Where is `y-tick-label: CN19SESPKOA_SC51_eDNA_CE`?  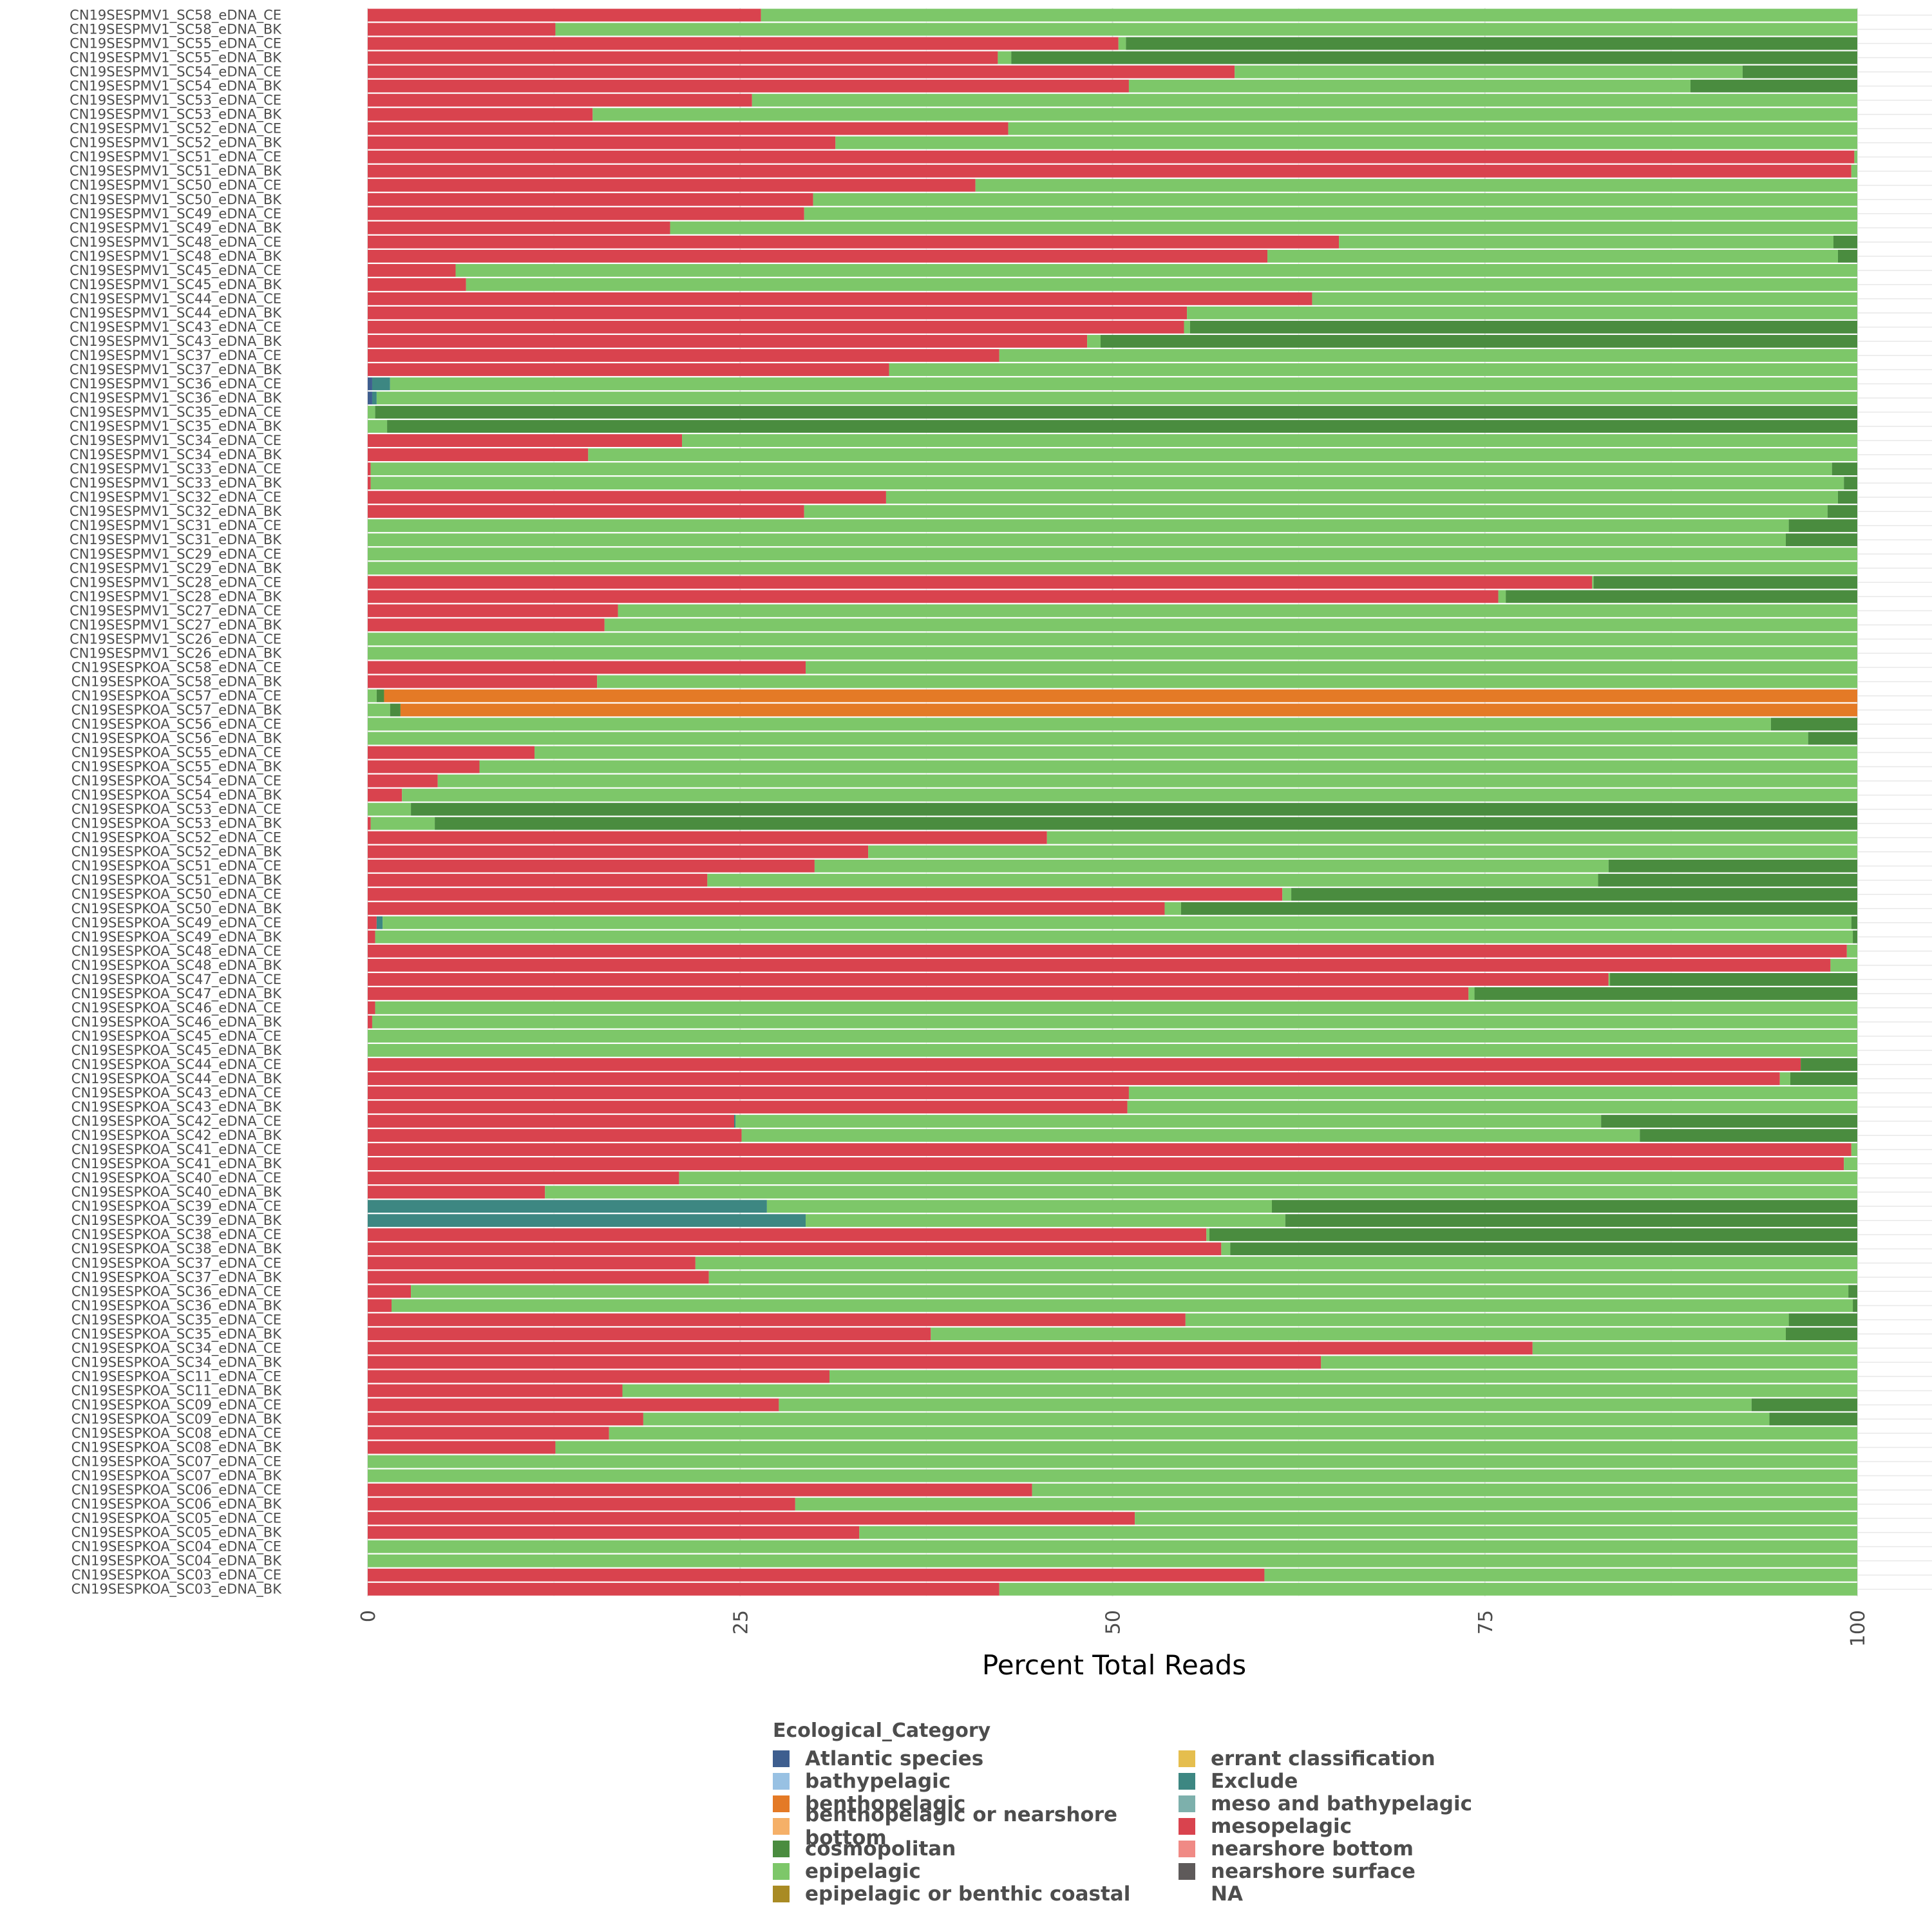 y-tick-label: CN19SESPKOA_SC51_eDNA_CE is located at coordinates (176, 867).